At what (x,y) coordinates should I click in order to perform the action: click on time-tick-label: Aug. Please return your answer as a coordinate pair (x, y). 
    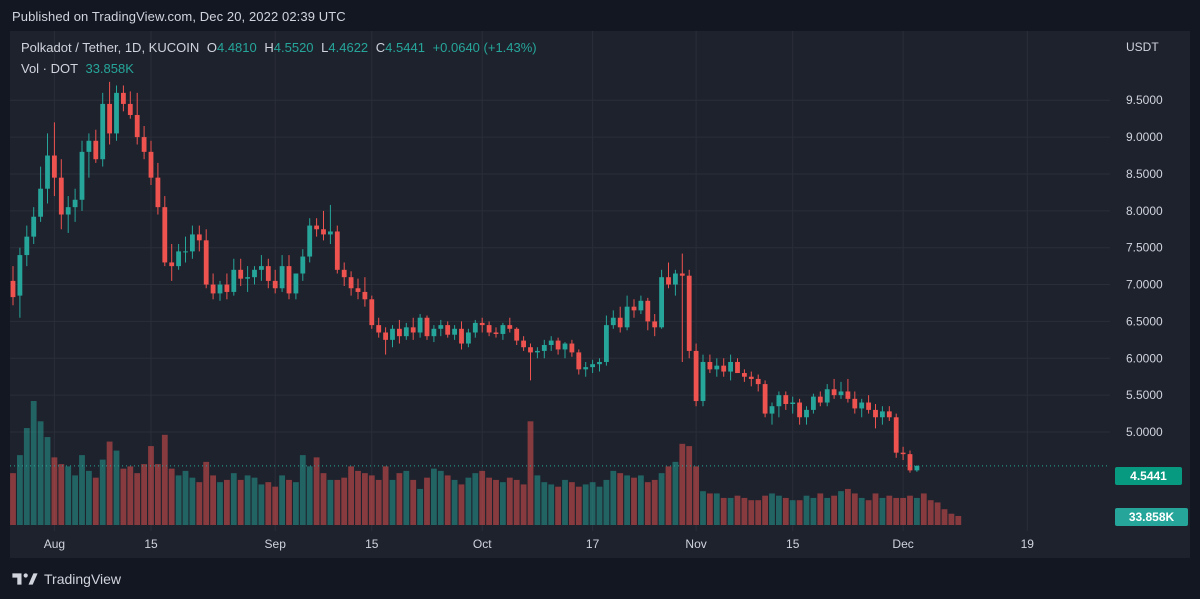
    Looking at the image, I should click on (54, 544).